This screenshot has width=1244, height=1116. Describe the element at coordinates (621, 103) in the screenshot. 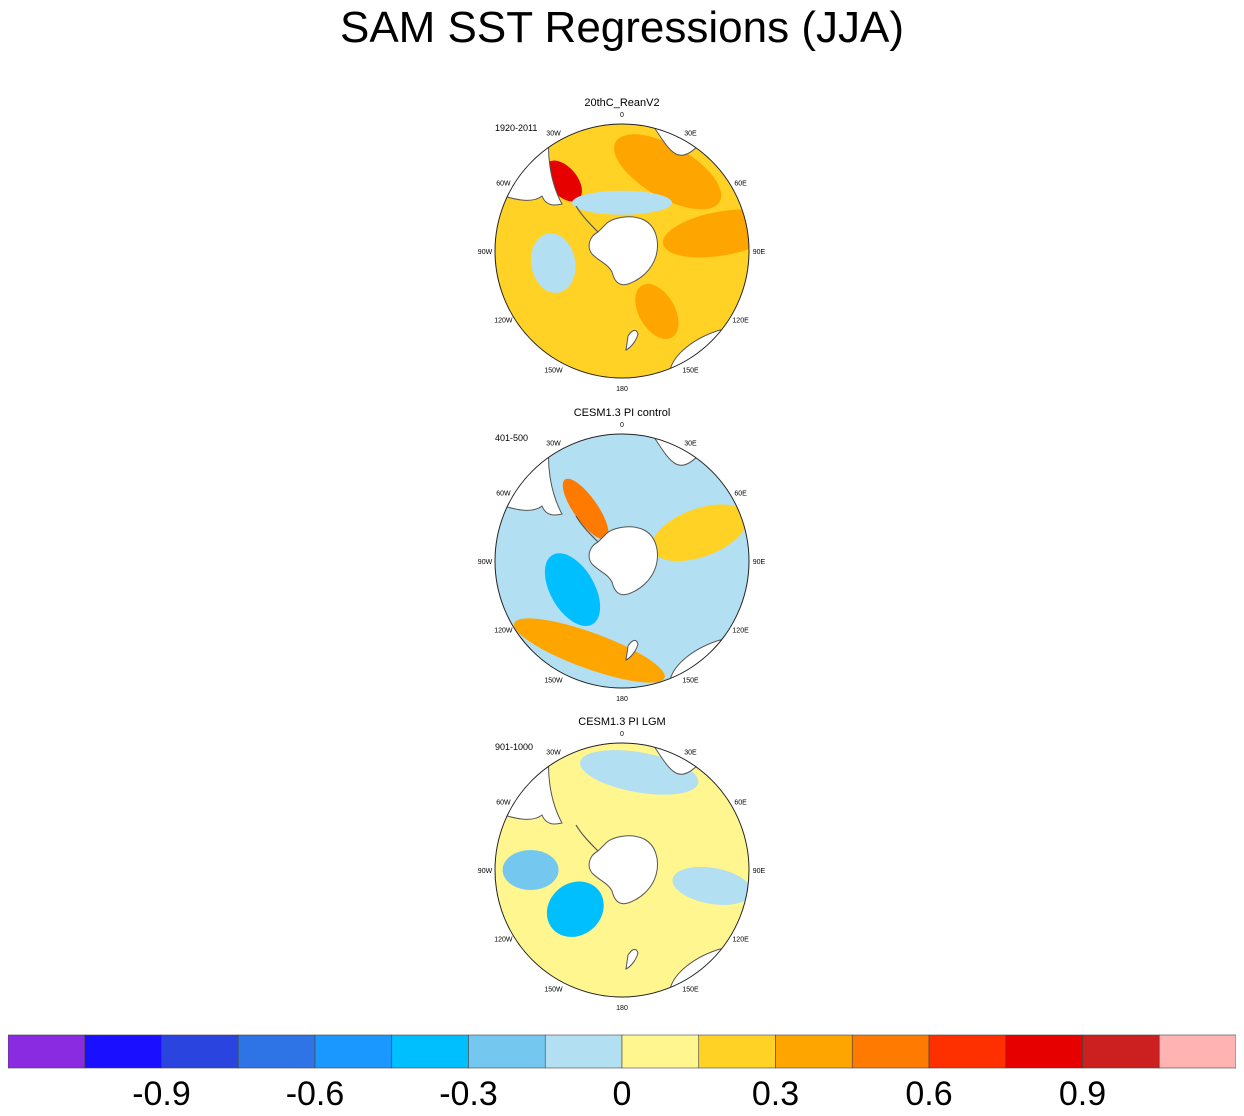

I see `panel-title: 20thC_ReanV2` at that location.